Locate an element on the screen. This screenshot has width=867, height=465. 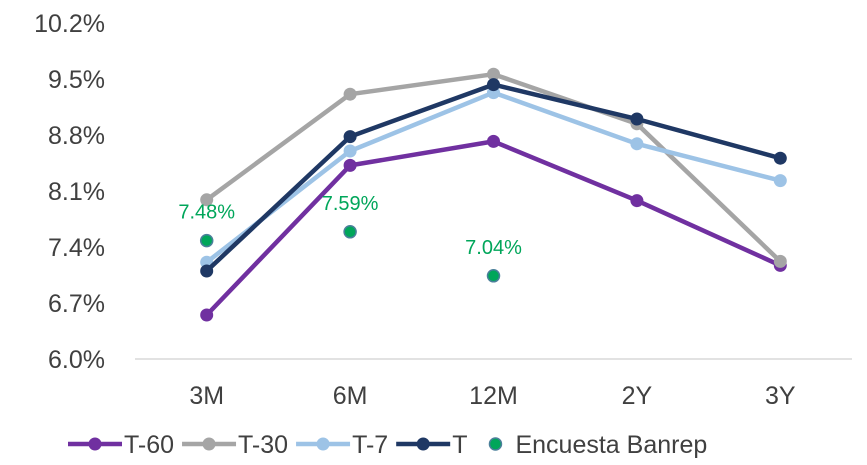
legend-item: T is located at coordinates (431, 445).